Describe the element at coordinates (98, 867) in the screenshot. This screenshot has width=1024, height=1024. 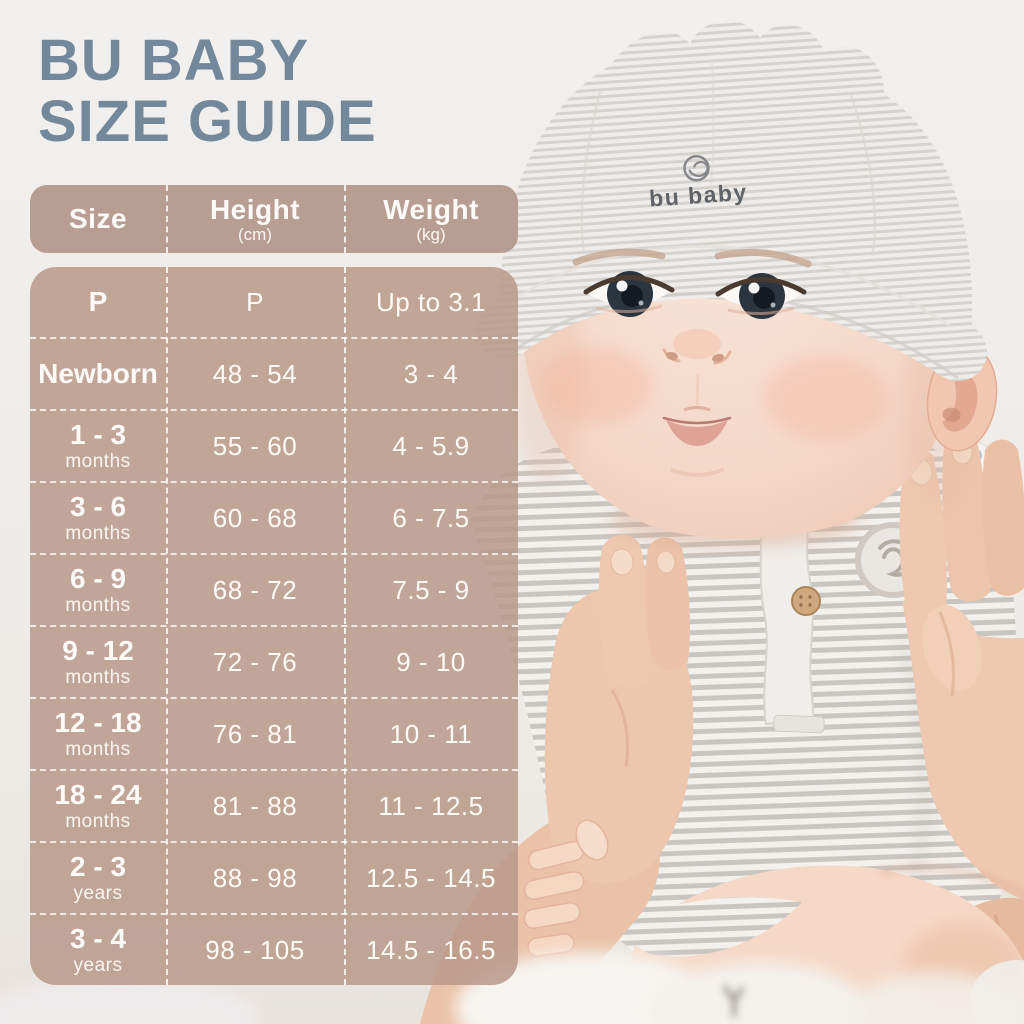
I see `size-main: 2 - 3` at that location.